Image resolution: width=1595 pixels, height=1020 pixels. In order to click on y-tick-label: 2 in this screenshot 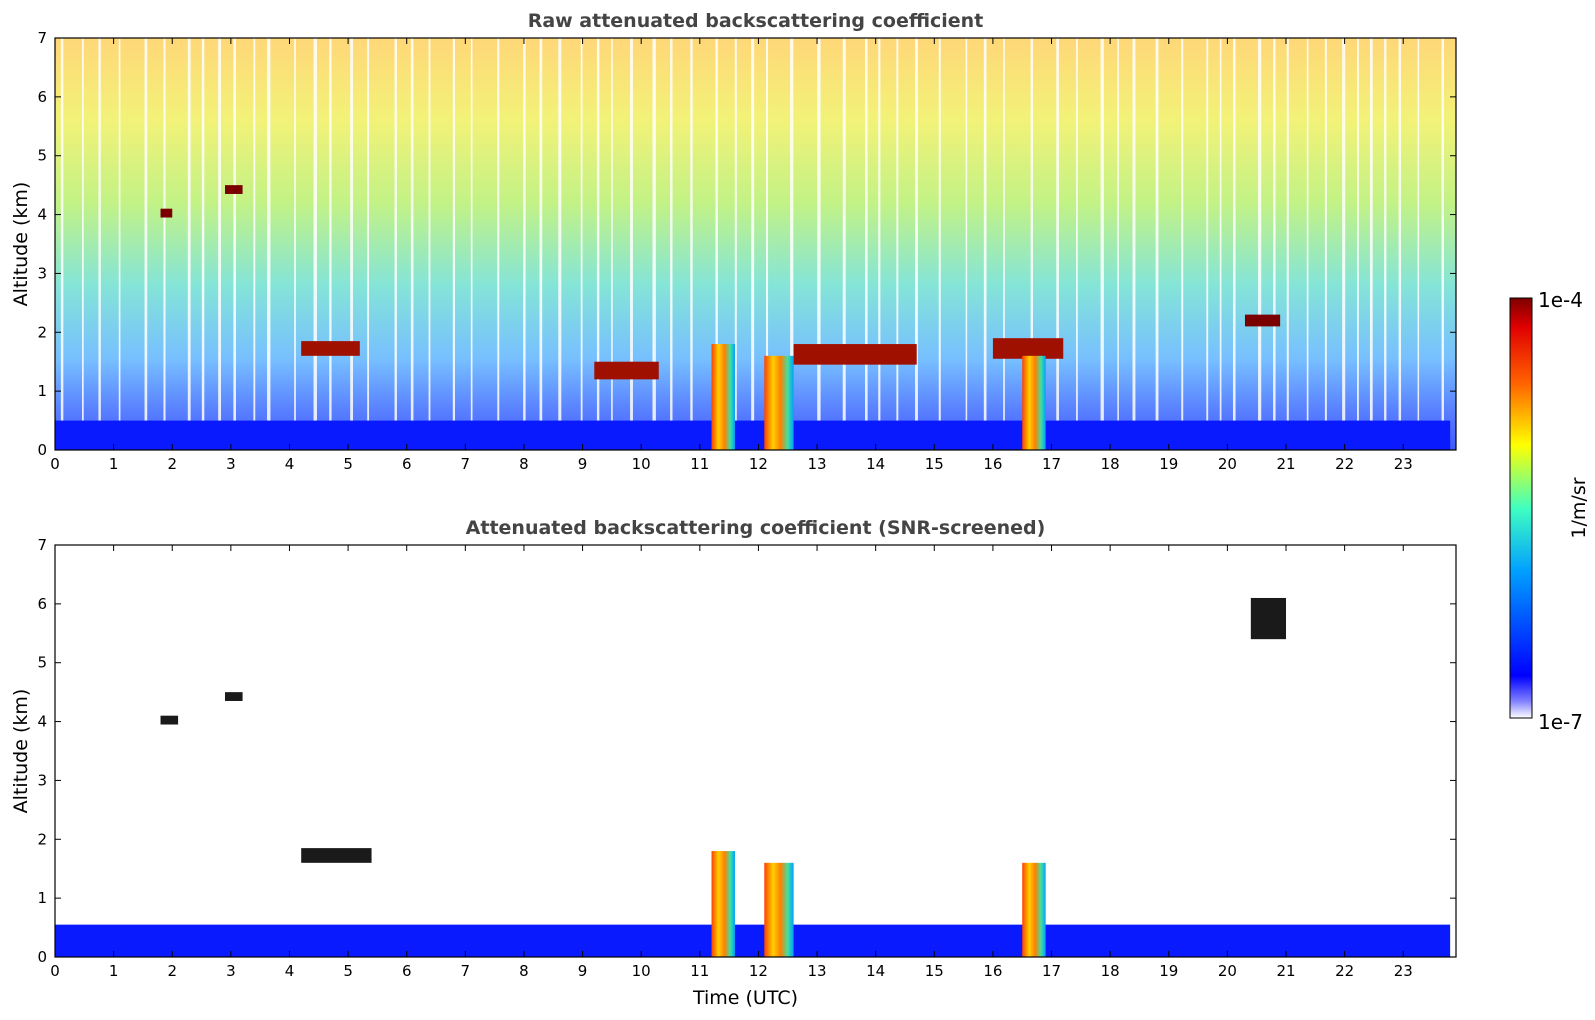, I will do `click(42, 332)`.